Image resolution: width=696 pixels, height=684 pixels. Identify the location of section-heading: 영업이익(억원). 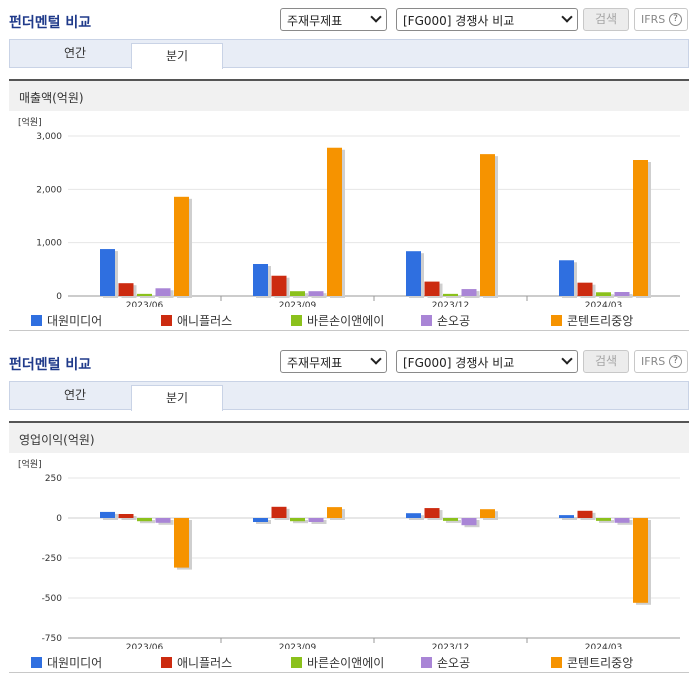
(349, 437).